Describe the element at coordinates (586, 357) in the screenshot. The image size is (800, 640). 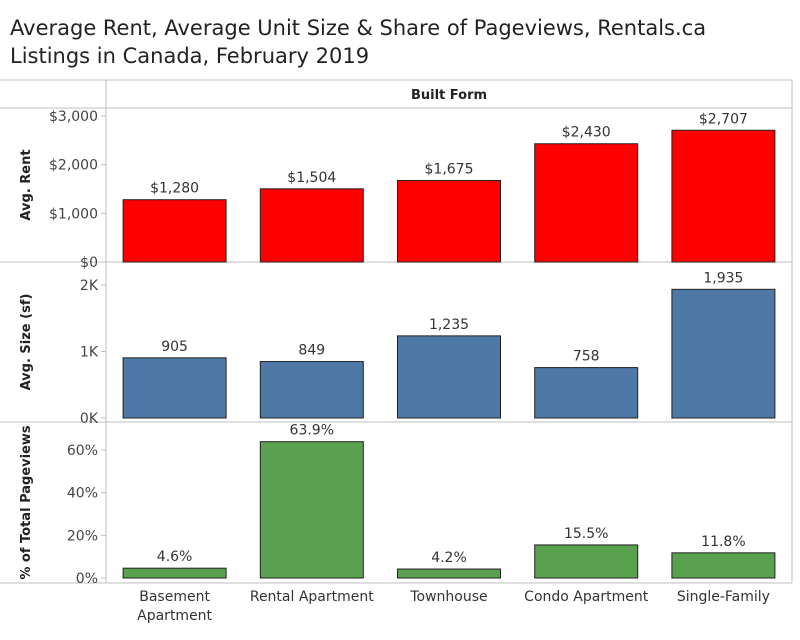
I see `value-label-avg-size: 758` at that location.